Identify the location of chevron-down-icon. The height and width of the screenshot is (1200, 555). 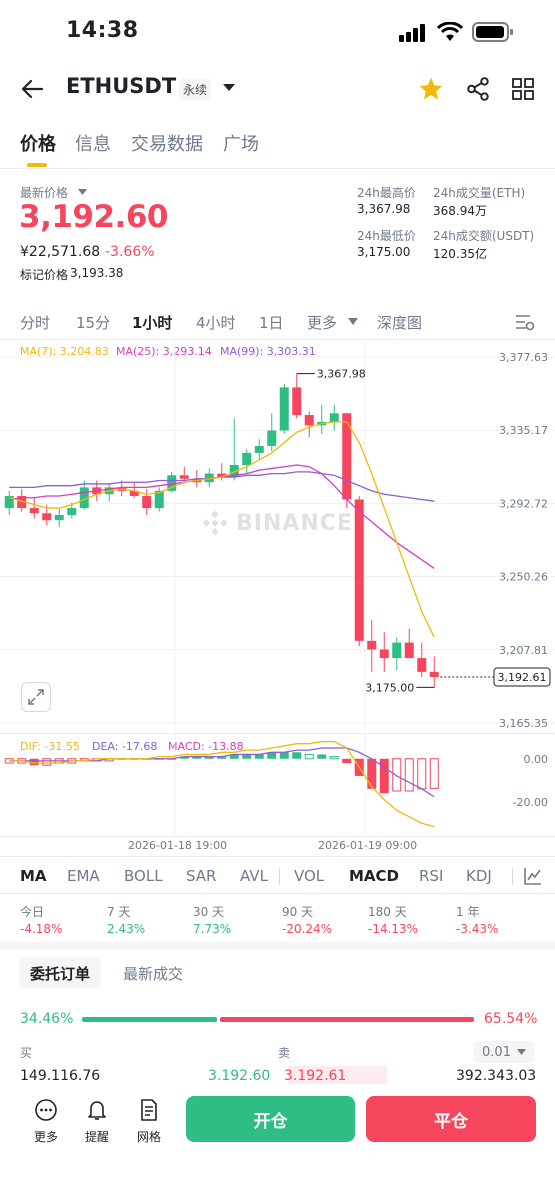
(229, 88).